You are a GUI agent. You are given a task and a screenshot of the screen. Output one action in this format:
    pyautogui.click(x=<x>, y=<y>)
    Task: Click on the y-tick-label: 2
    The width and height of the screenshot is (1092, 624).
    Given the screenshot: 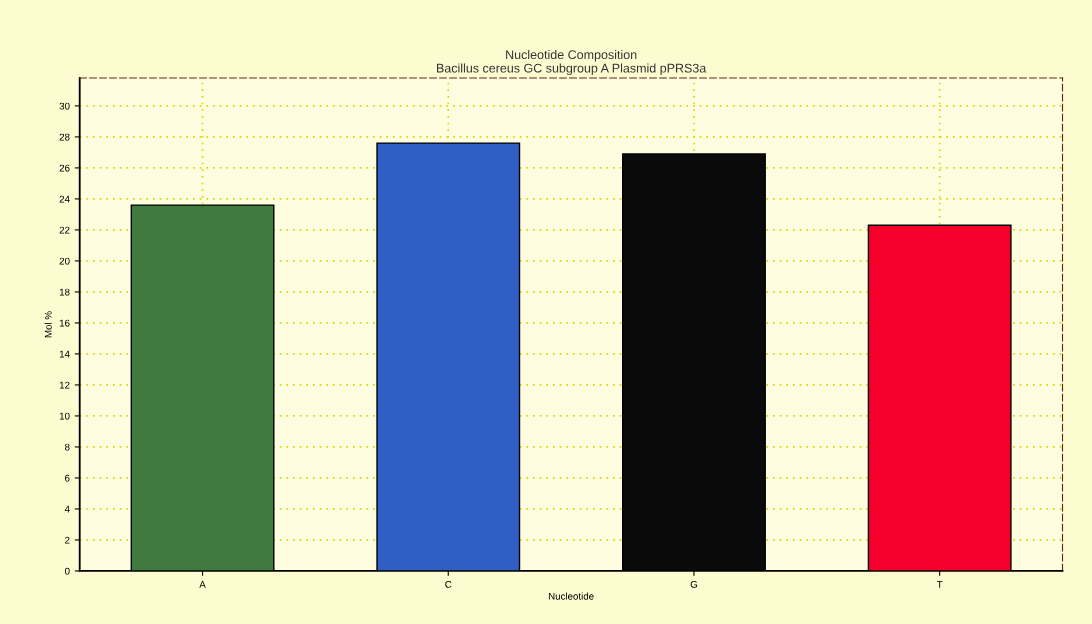 What is the action you would take?
    pyautogui.click(x=67, y=540)
    